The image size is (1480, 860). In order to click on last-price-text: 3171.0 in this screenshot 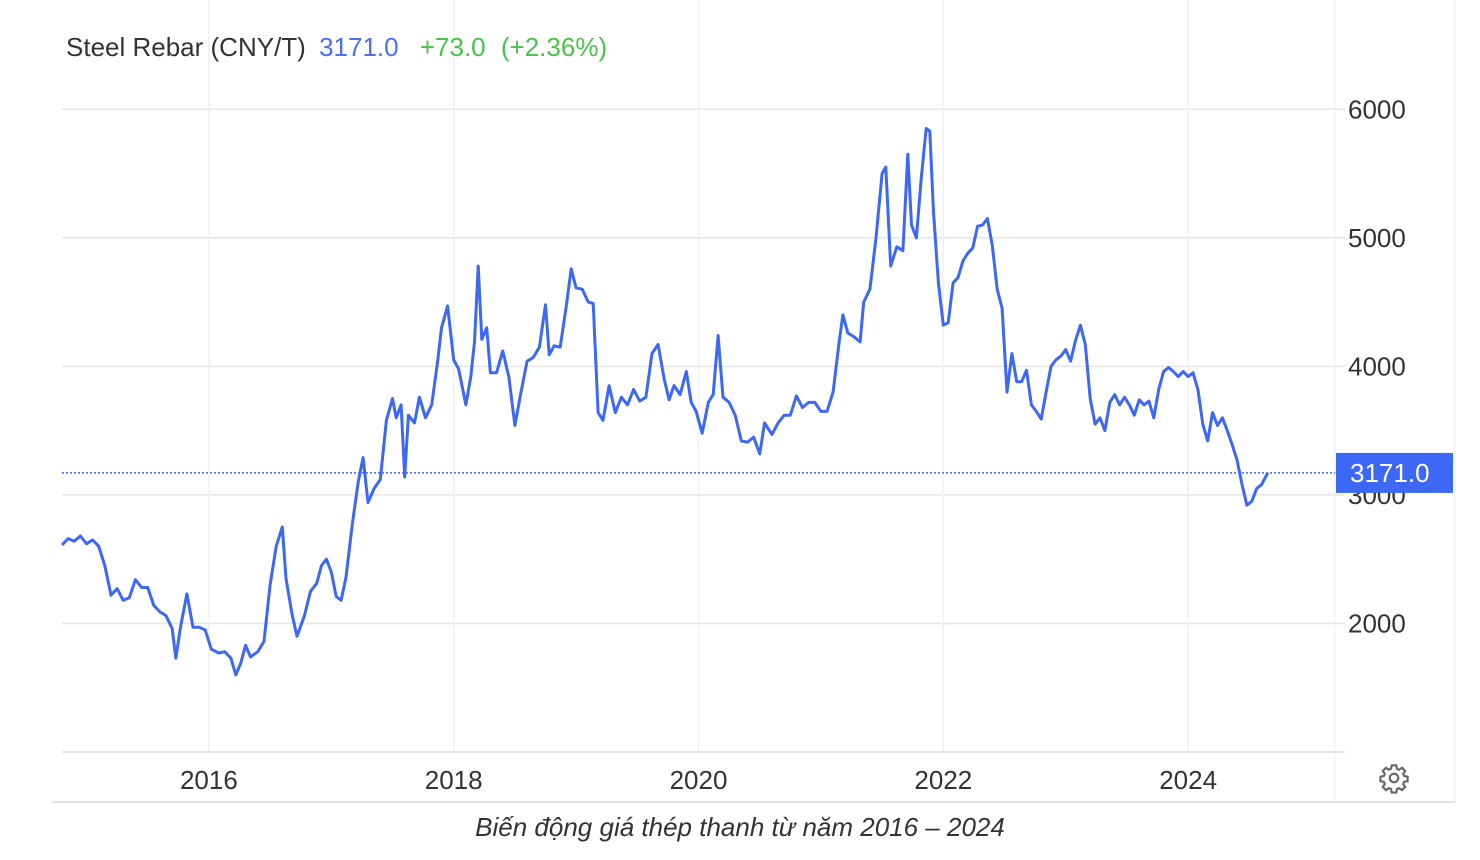, I will do `click(1390, 473)`.